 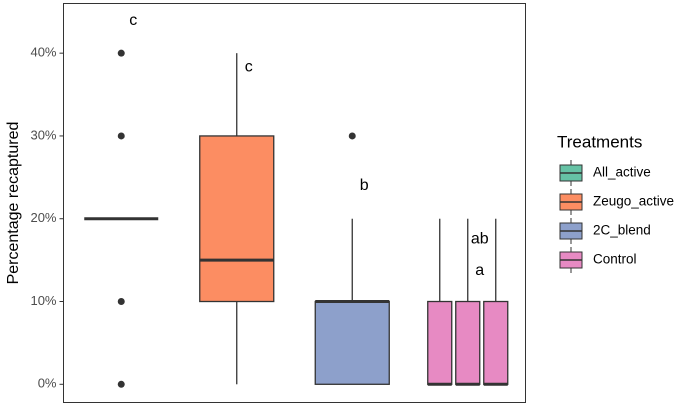 What do you see at coordinates (622, 230) in the screenshot?
I see `legend-label: 2C_blend` at bounding box center [622, 230].